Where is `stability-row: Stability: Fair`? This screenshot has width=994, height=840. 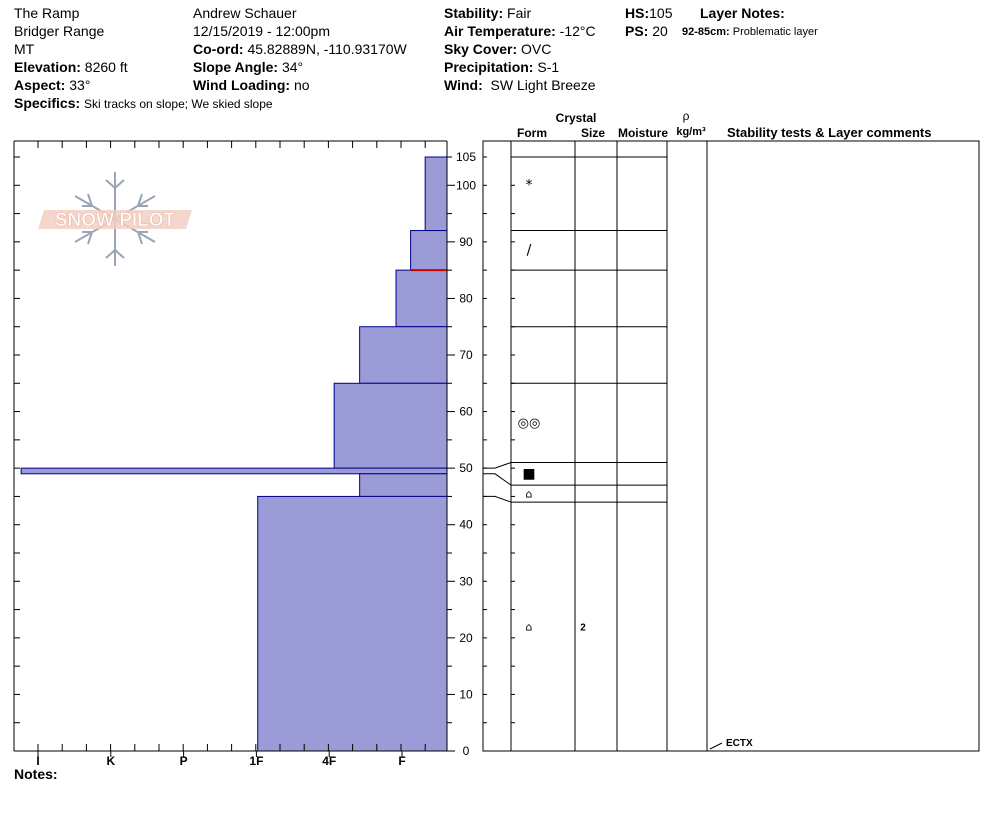 stability-row: Stability: Fair is located at coordinates (520, 13).